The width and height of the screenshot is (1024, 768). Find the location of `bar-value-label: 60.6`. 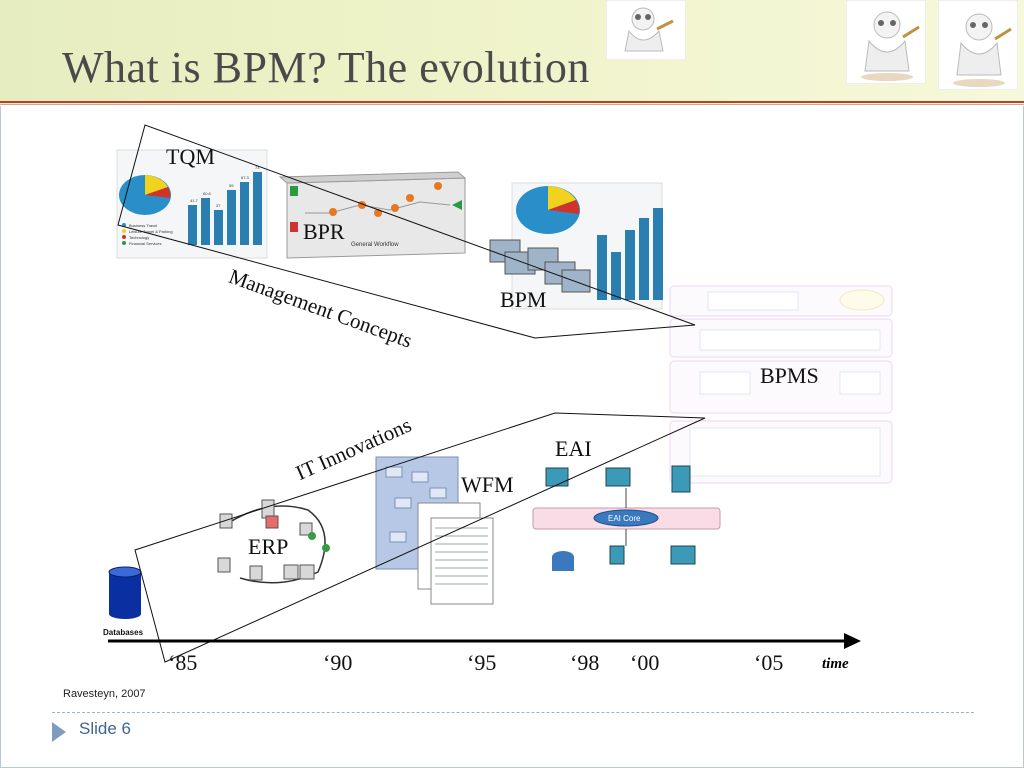

bar-value-label: 60.6 is located at coordinates (207, 193).